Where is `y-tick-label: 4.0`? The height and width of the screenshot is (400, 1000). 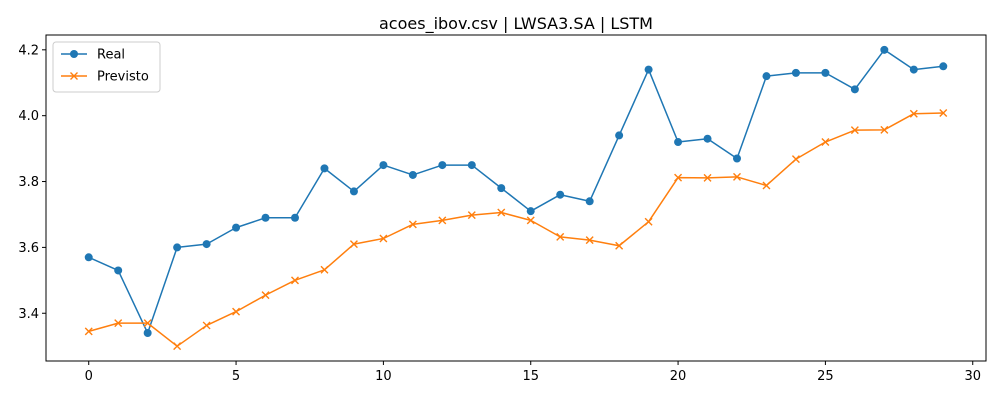
y-tick-label: 4.0 is located at coordinates (28, 116).